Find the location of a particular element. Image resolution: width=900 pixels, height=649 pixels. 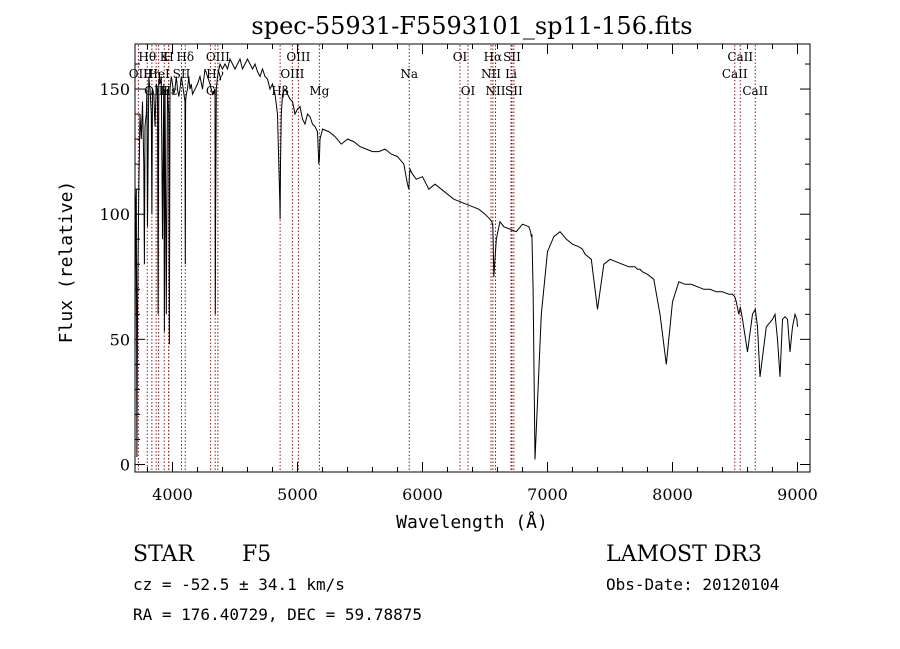

x-tick-label-2: 6000 is located at coordinates (422, 494).